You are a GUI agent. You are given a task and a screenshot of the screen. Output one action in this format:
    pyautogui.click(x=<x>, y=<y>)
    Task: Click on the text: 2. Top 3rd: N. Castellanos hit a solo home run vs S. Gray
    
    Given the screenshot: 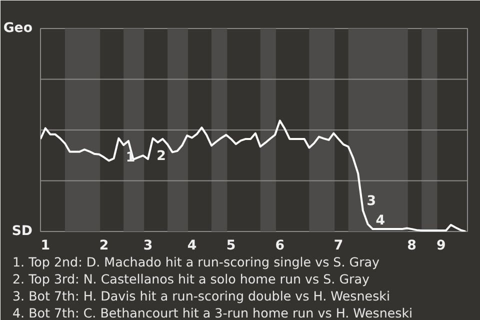 What is the action you would take?
    pyautogui.click(x=191, y=279)
    